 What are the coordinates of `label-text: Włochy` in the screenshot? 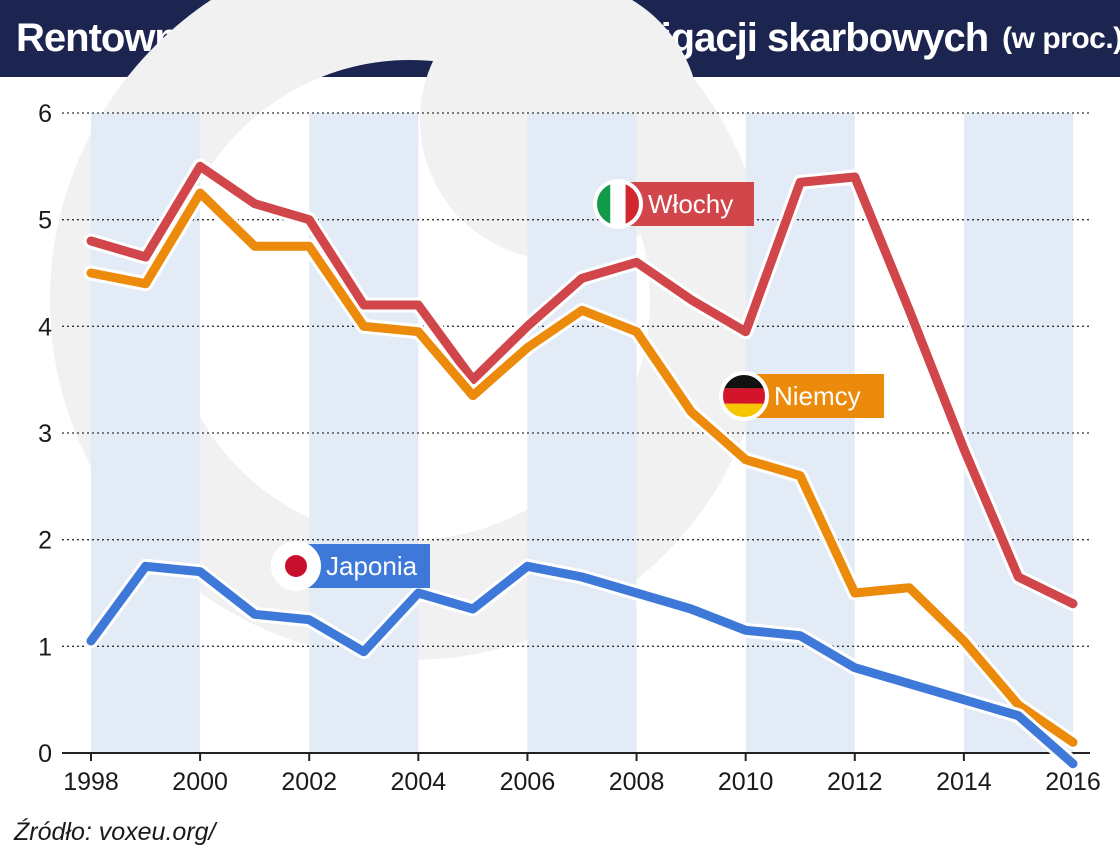 It's located at (690, 204).